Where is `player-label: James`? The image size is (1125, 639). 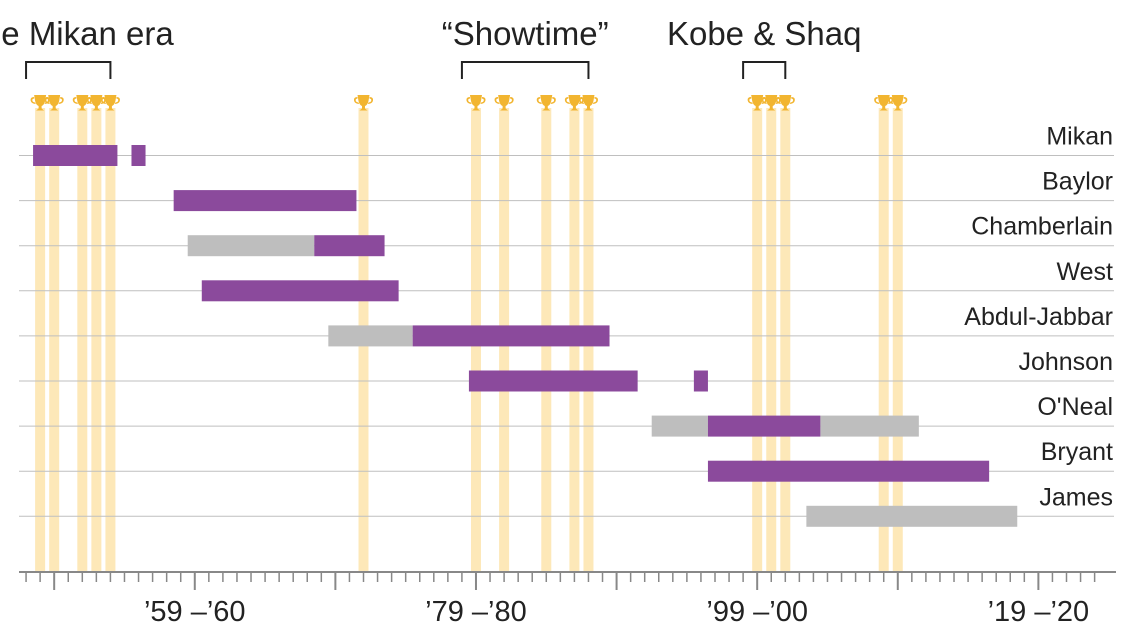 player-label: James is located at coordinates (1076, 497).